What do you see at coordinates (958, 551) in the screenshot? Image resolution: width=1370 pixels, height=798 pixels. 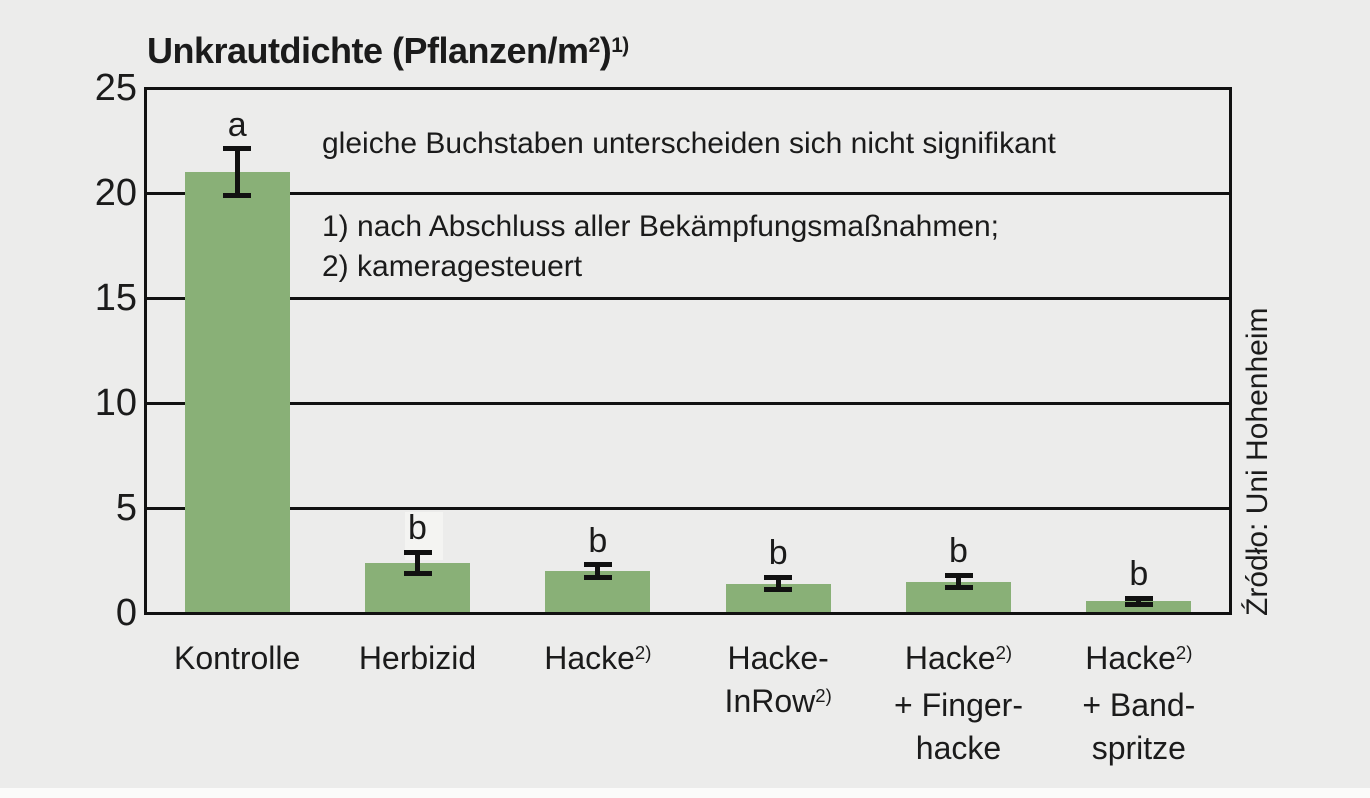 I see `significance-letter-4: b` at bounding box center [958, 551].